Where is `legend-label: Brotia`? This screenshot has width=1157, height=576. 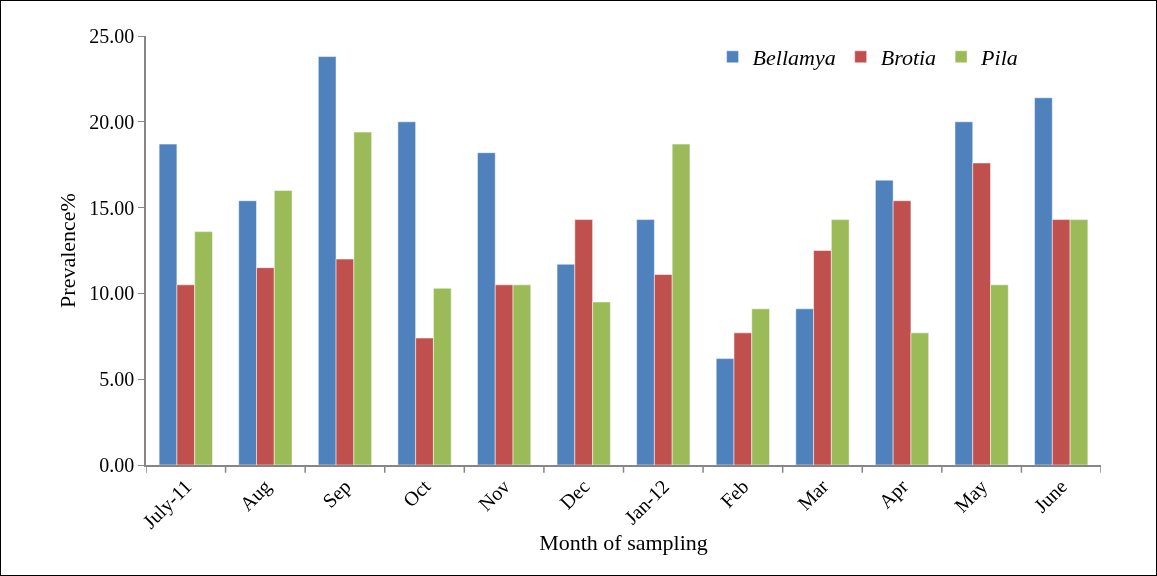 legend-label: Brotia is located at coordinates (908, 58).